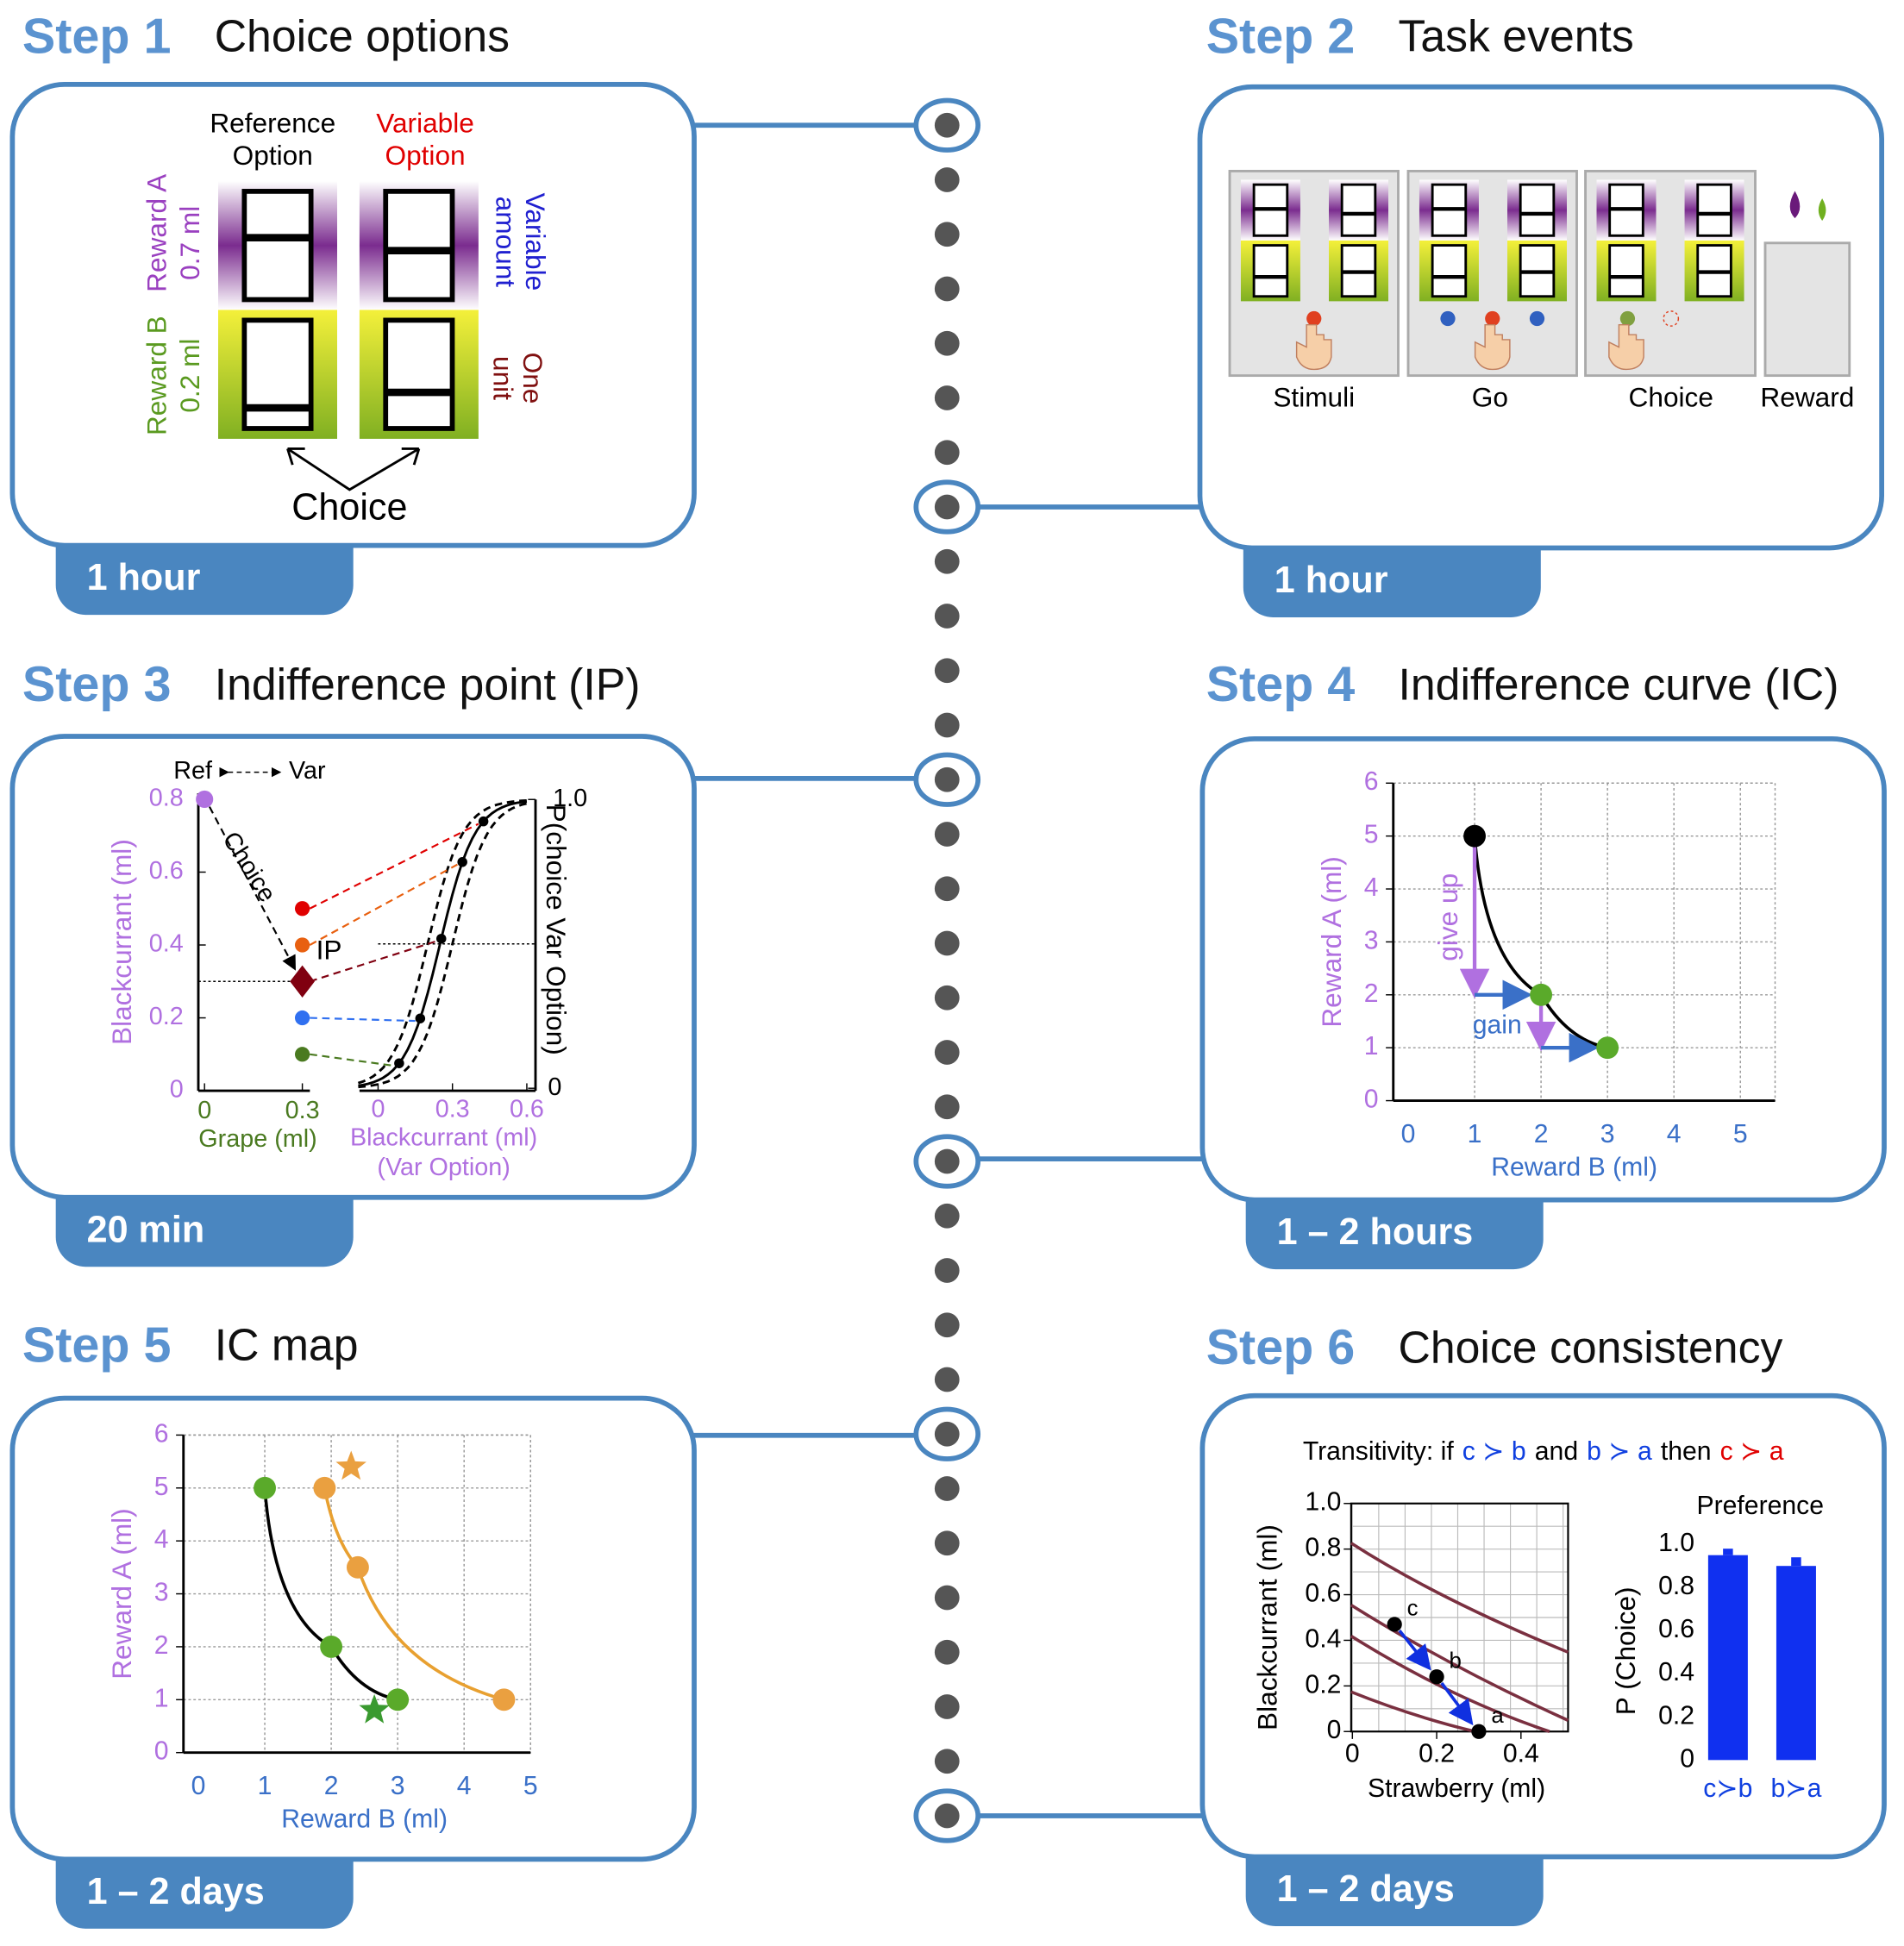  I want to click on event-panel, so click(1807, 309).